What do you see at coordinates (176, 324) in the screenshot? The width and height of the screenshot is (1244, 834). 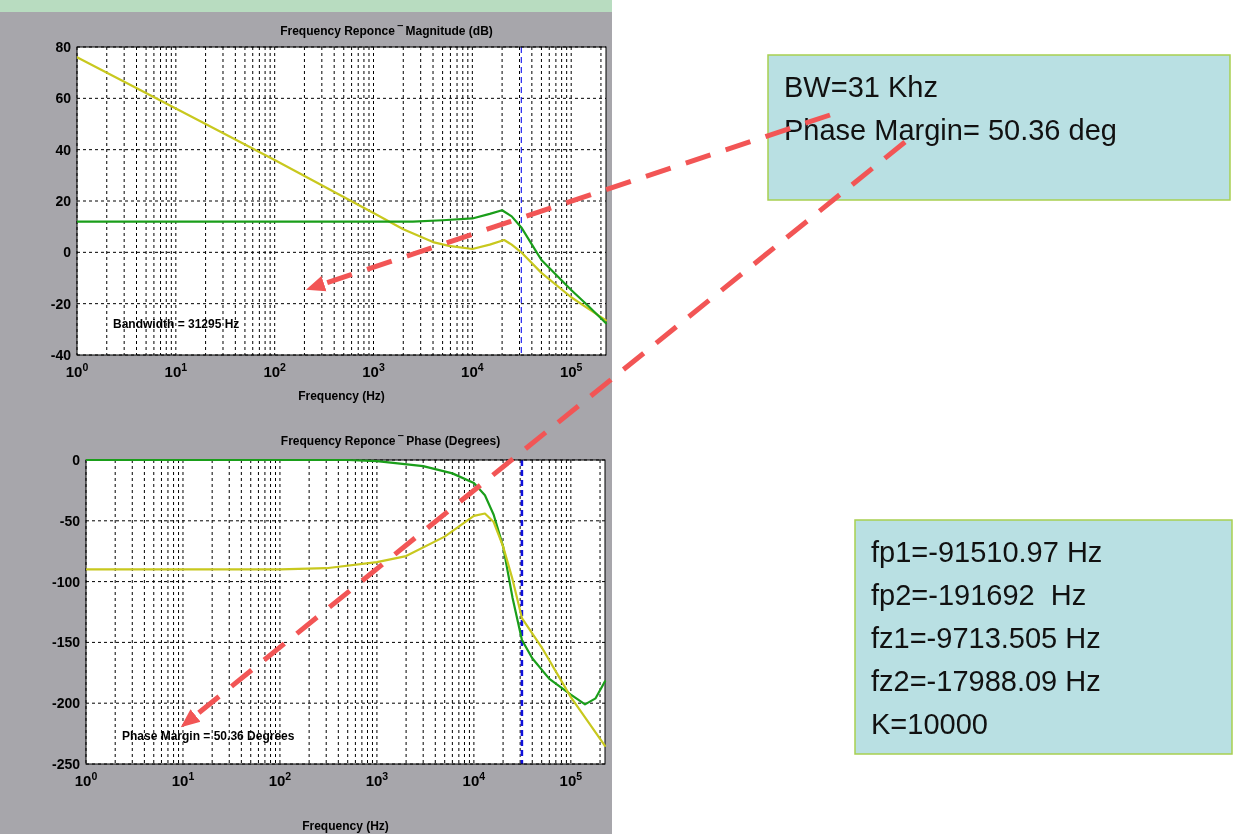 I see `annotation: Bandwidth = 31295 Hz` at bounding box center [176, 324].